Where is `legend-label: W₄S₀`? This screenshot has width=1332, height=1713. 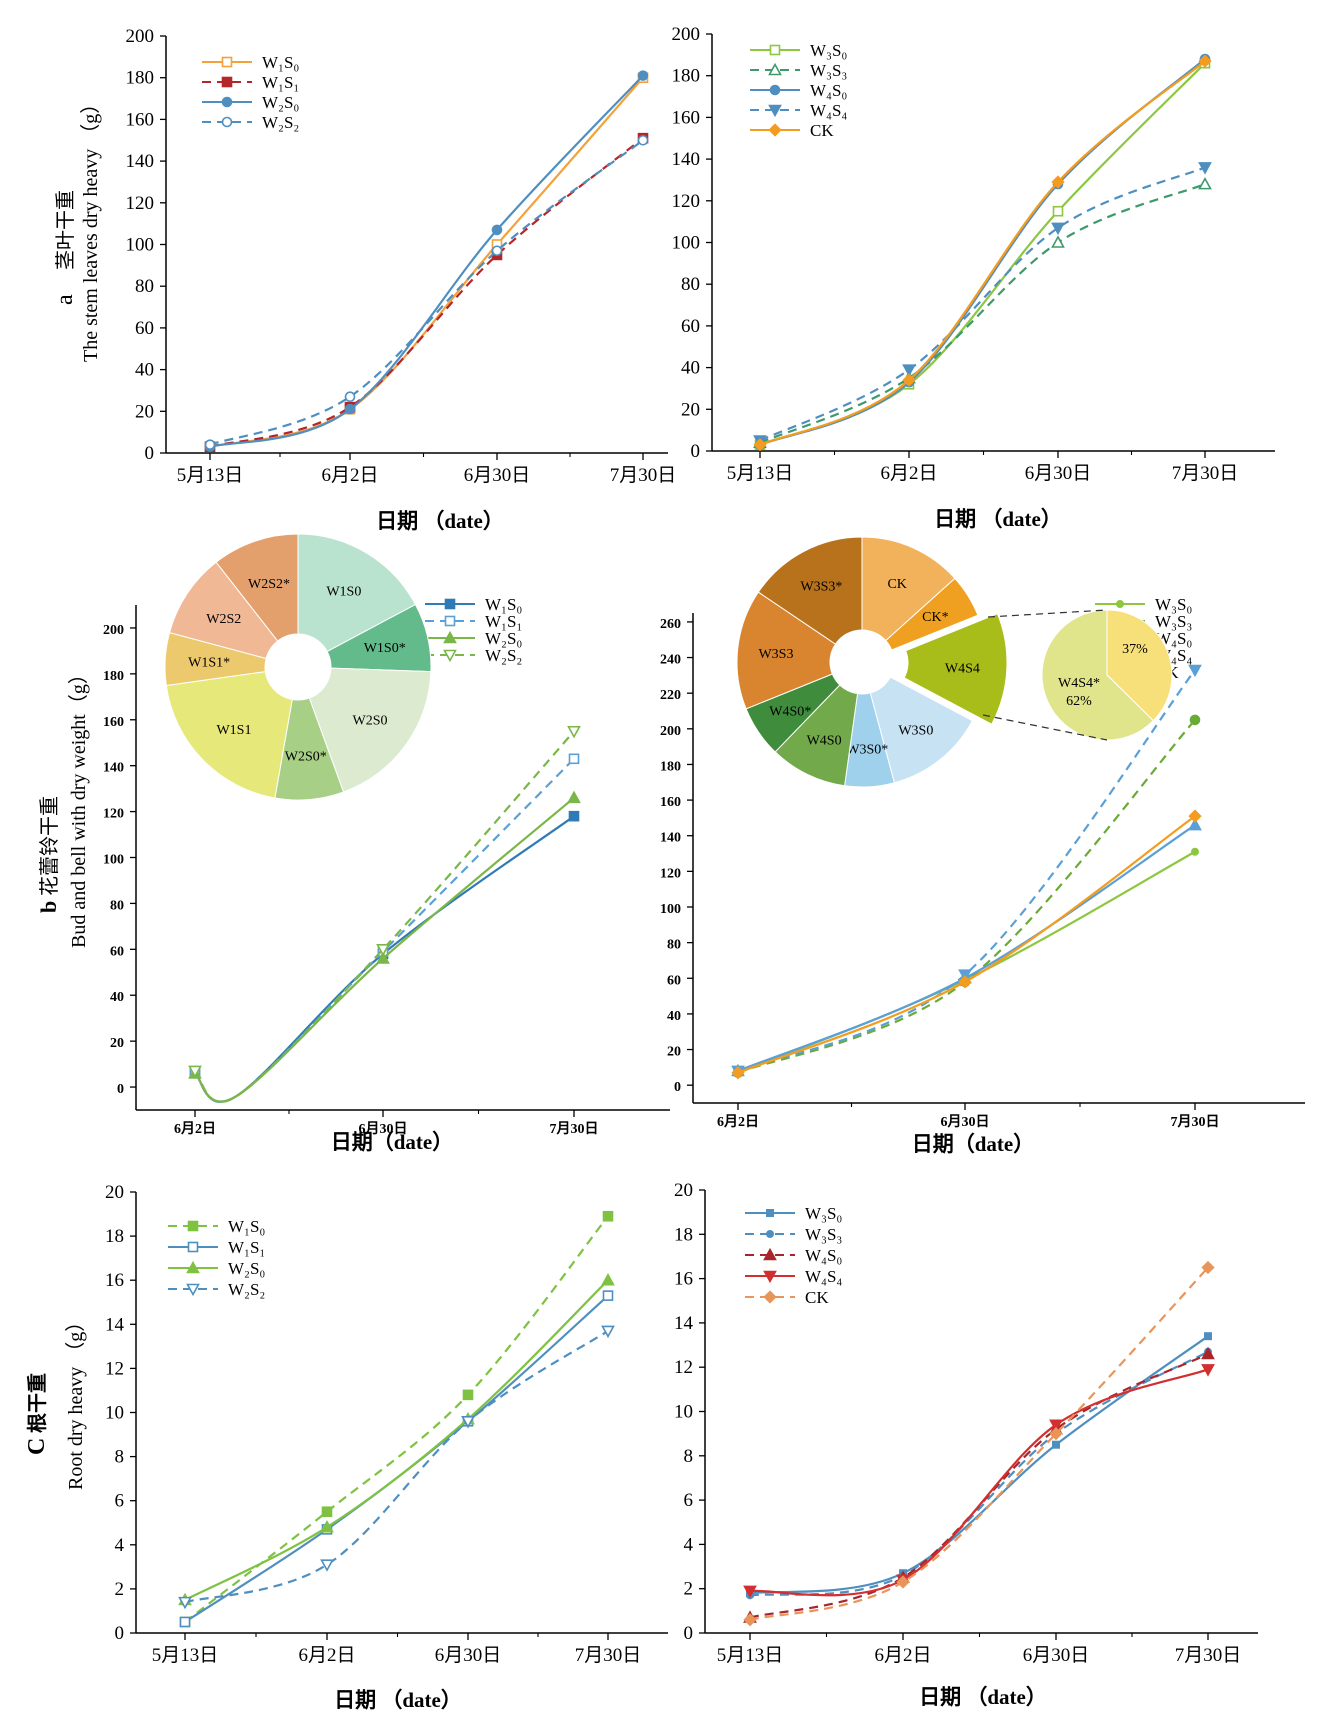
legend-label: W₄S₀ is located at coordinates (1173, 638).